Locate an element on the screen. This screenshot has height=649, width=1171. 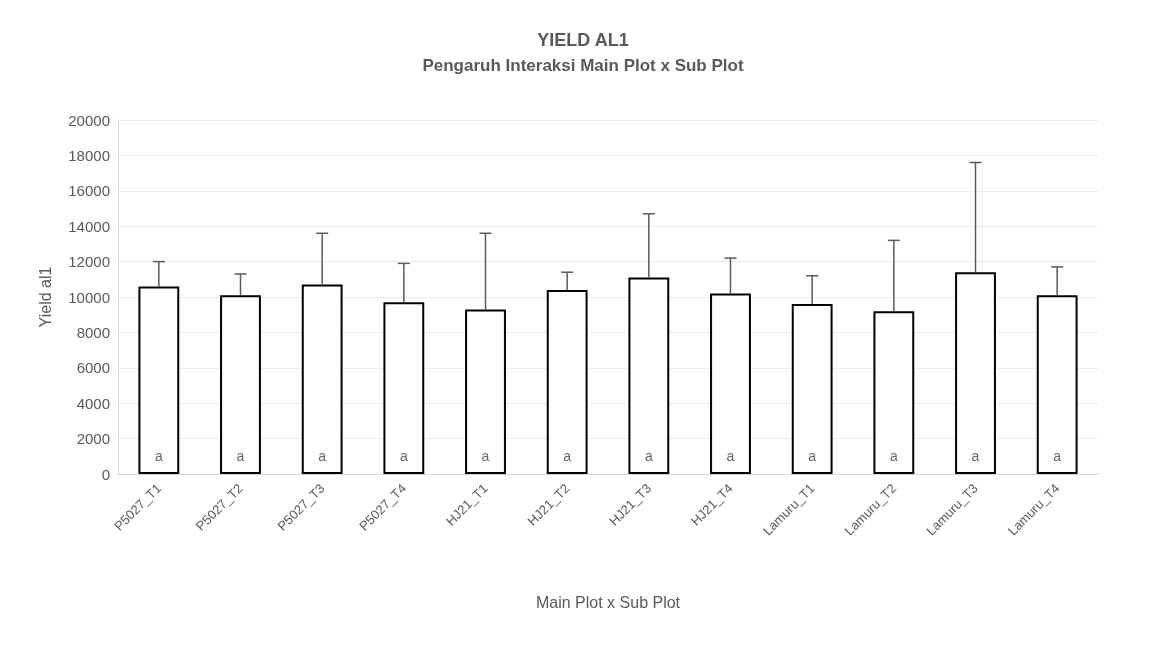
y-tick-label: 16000 is located at coordinates (89, 191).